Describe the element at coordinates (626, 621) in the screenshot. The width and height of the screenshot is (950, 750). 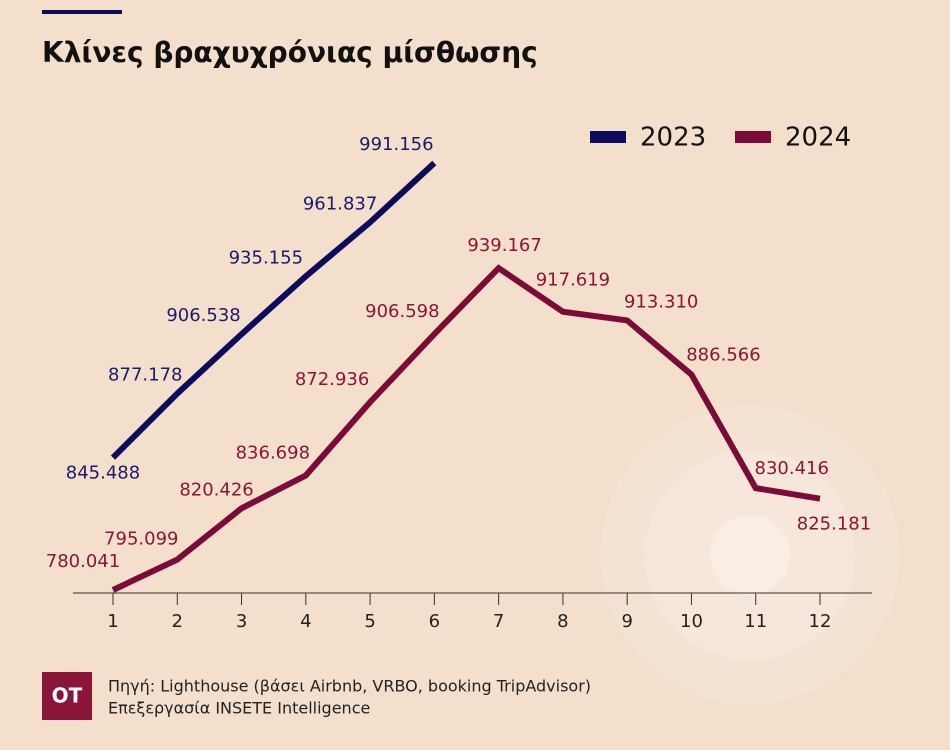
I see `x-tick-label: 9` at that location.